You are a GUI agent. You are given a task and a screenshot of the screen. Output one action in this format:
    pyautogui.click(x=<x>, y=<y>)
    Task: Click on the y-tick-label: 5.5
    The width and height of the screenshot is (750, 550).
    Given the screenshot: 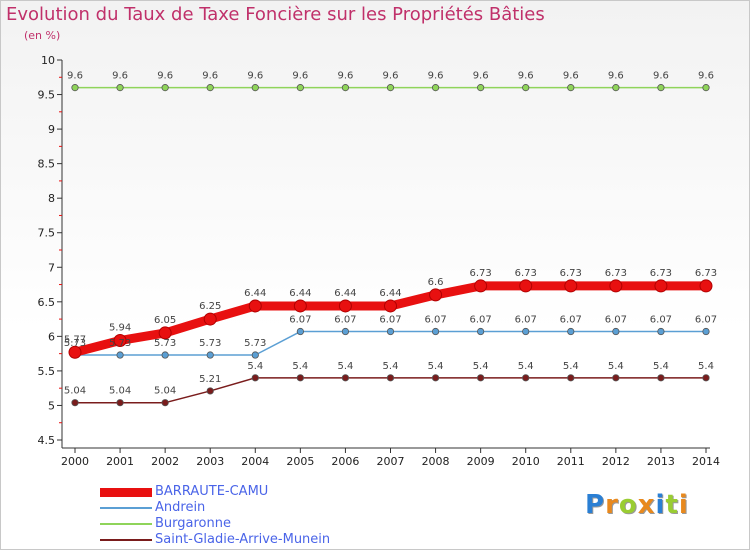 What is the action you would take?
    pyautogui.click(x=47, y=371)
    